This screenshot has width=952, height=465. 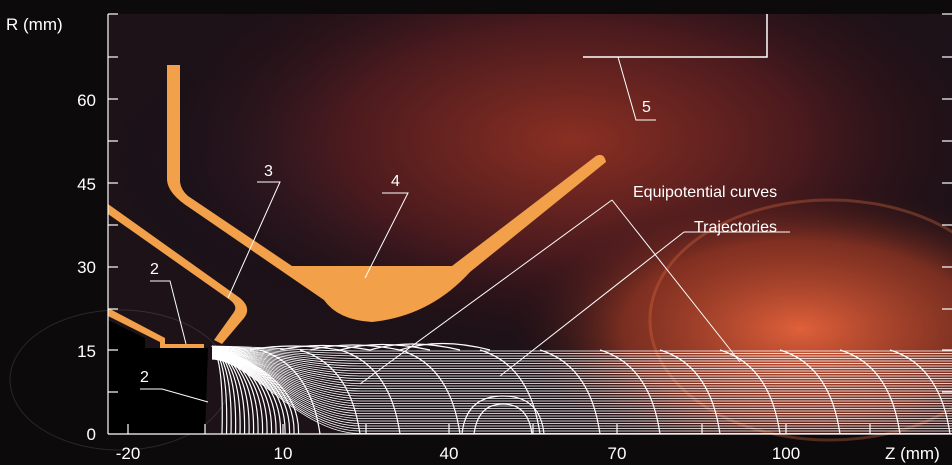 I want to click on y-tick-45: 45, so click(x=86, y=184).